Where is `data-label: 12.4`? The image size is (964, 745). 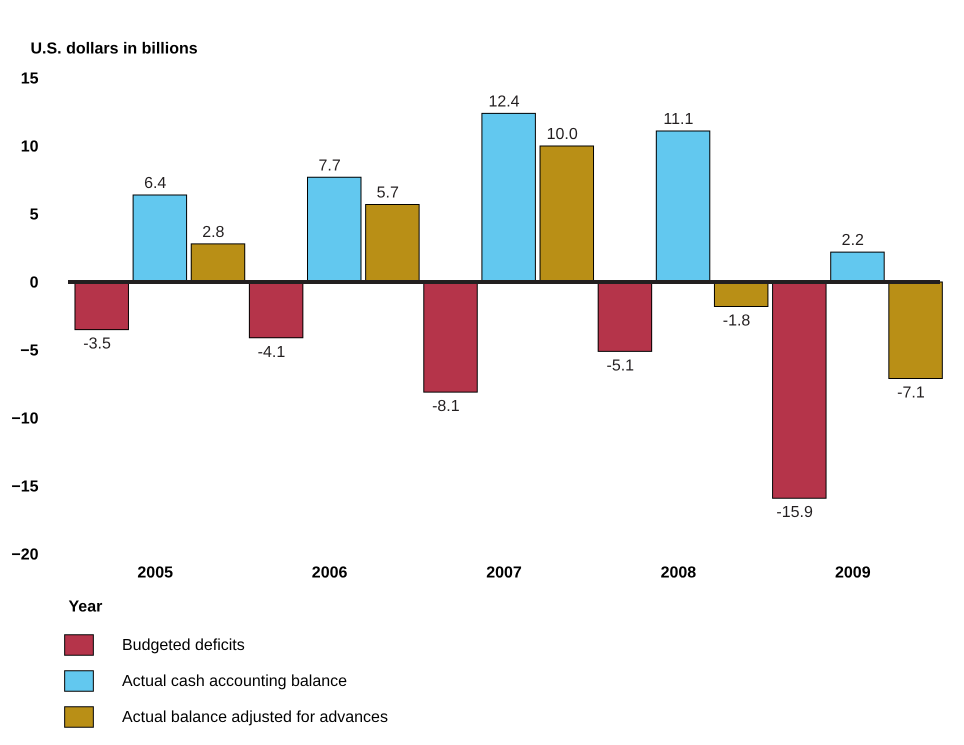 data-label: 12.4 is located at coordinates (504, 101).